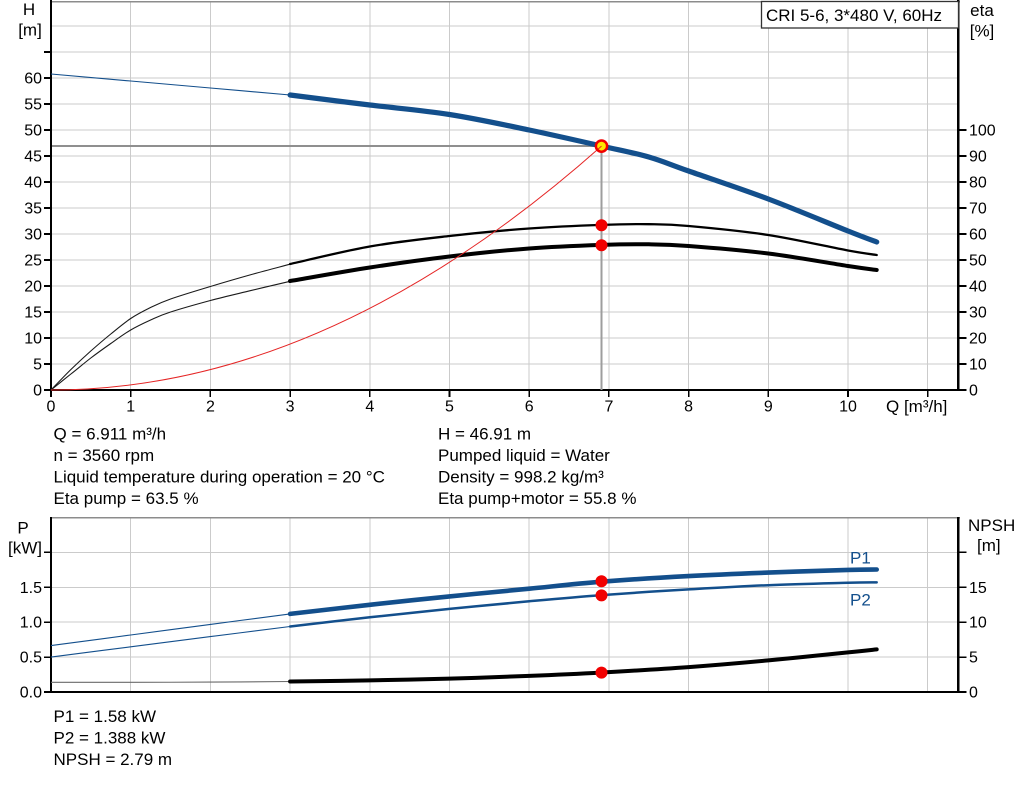 The width and height of the screenshot is (1024, 786). Describe the element at coordinates (33, 157) in the screenshot. I see `svg-text: 45` at that location.